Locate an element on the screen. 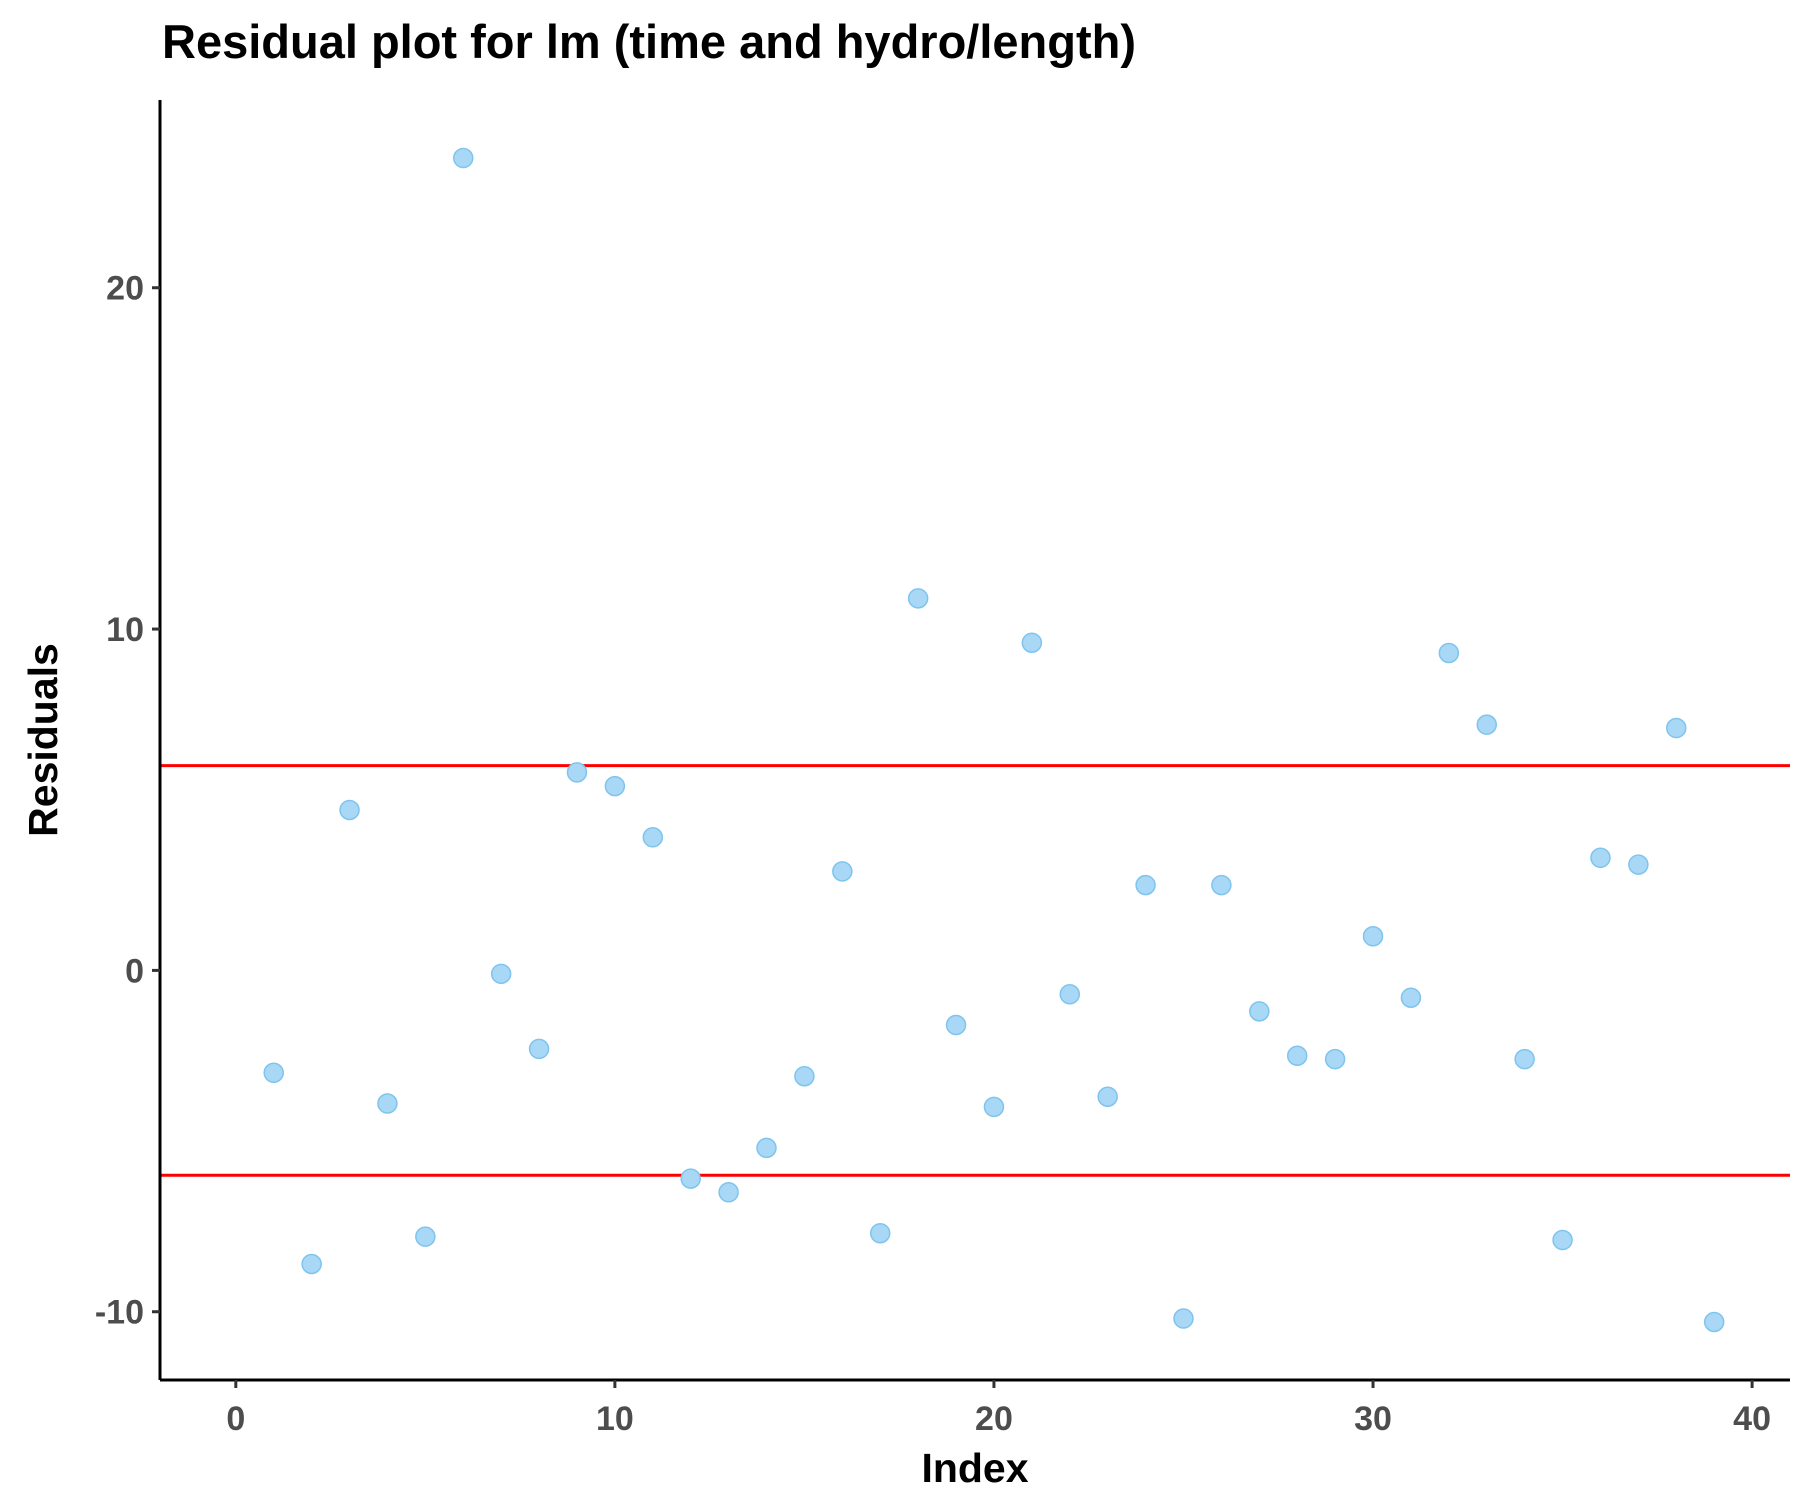 The width and height of the screenshot is (1800, 1500). x-axis-title: Index is located at coordinates (974, 1468).